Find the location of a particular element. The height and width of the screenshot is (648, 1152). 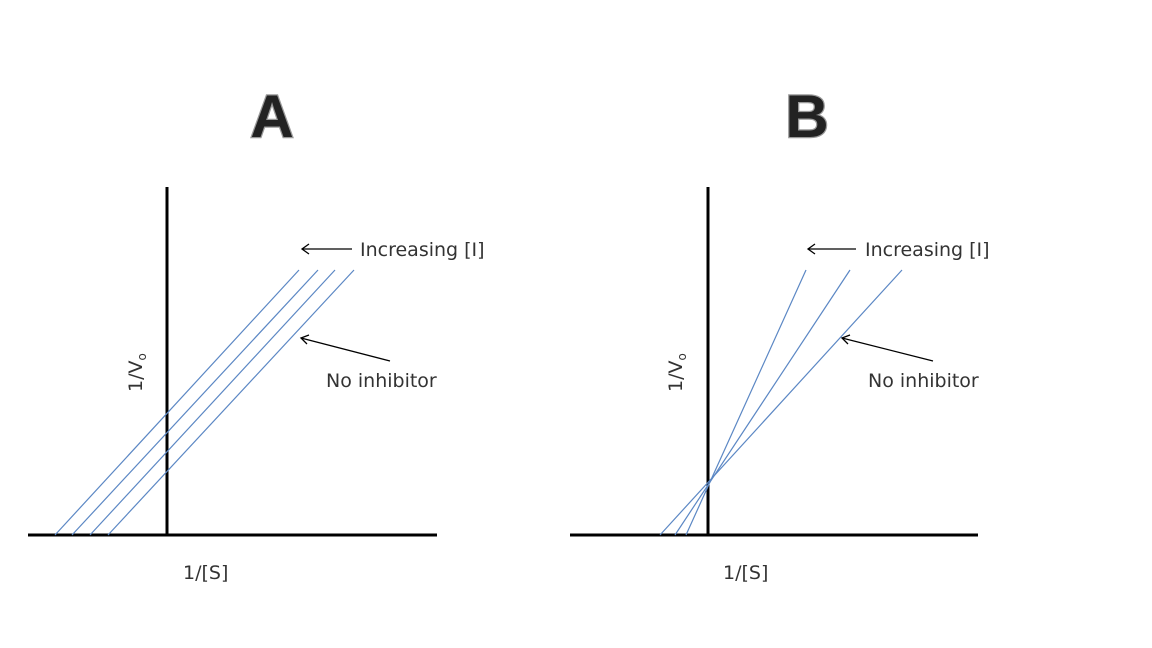

panel-b-title: B is located at coordinates (806, 116).